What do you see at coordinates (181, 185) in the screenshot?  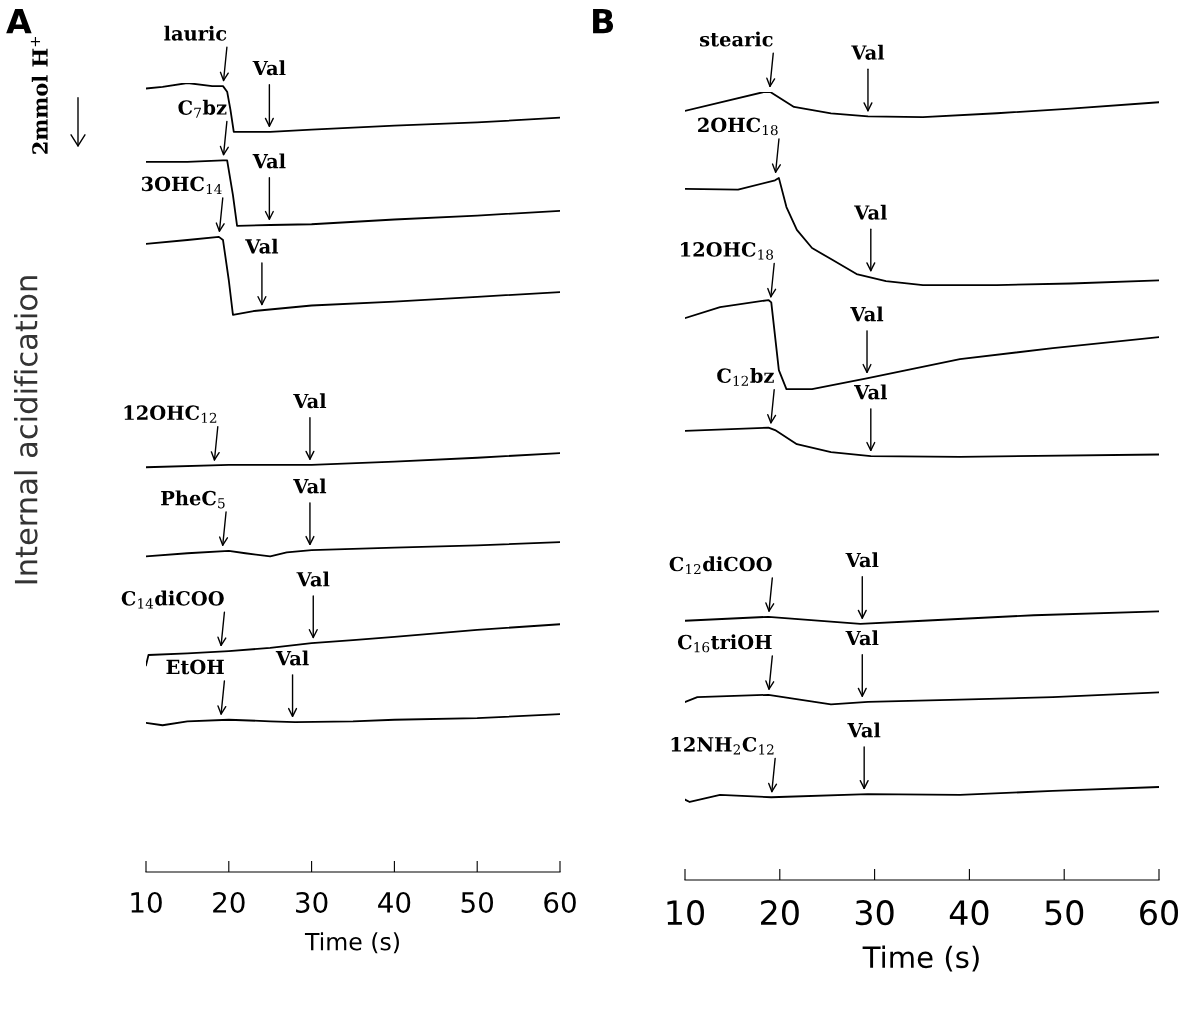 I see `annotation: 3OHC$_{14}$` at bounding box center [181, 185].